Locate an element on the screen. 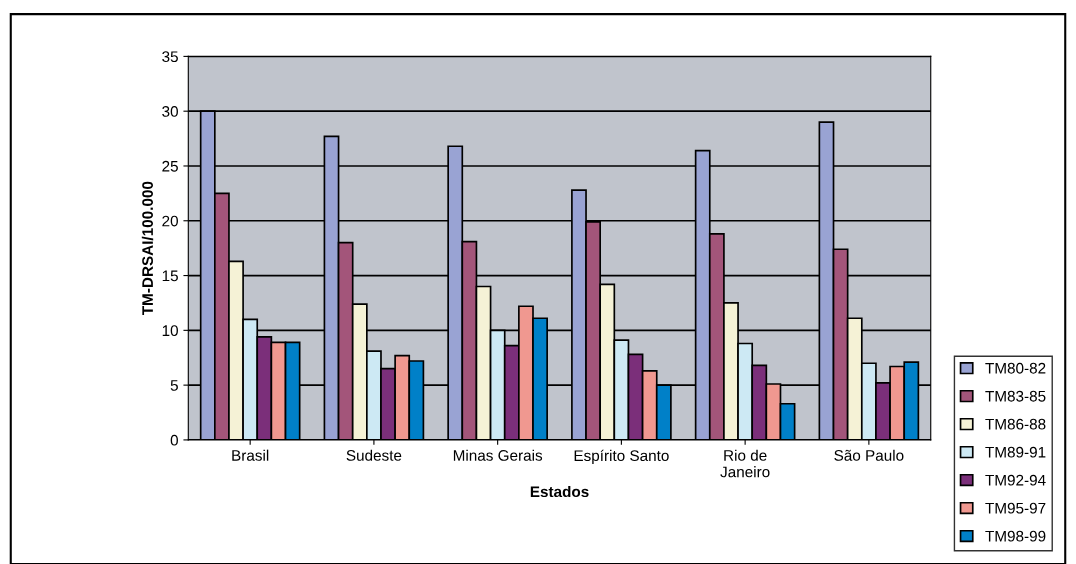  legend-label: TM98-99 is located at coordinates (1015, 536).